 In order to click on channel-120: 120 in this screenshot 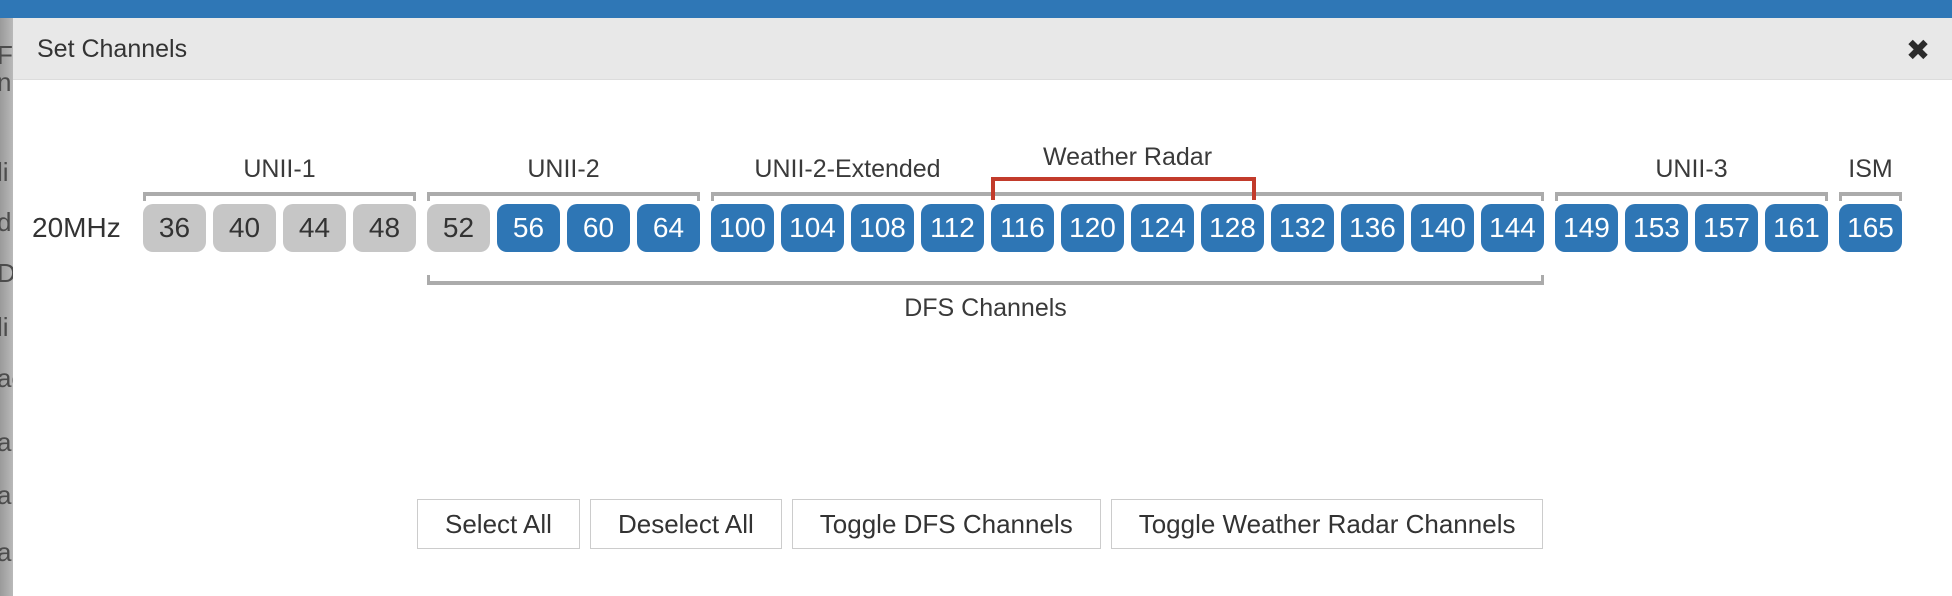, I will do `click(1092, 228)`.